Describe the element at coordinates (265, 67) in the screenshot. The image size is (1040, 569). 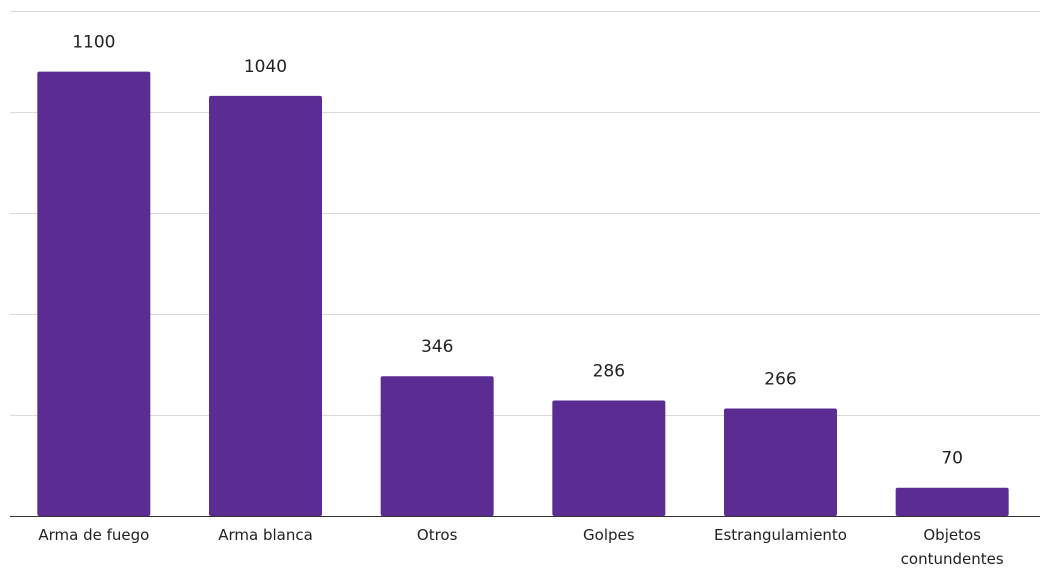
I see `data-label: 1040` at that location.